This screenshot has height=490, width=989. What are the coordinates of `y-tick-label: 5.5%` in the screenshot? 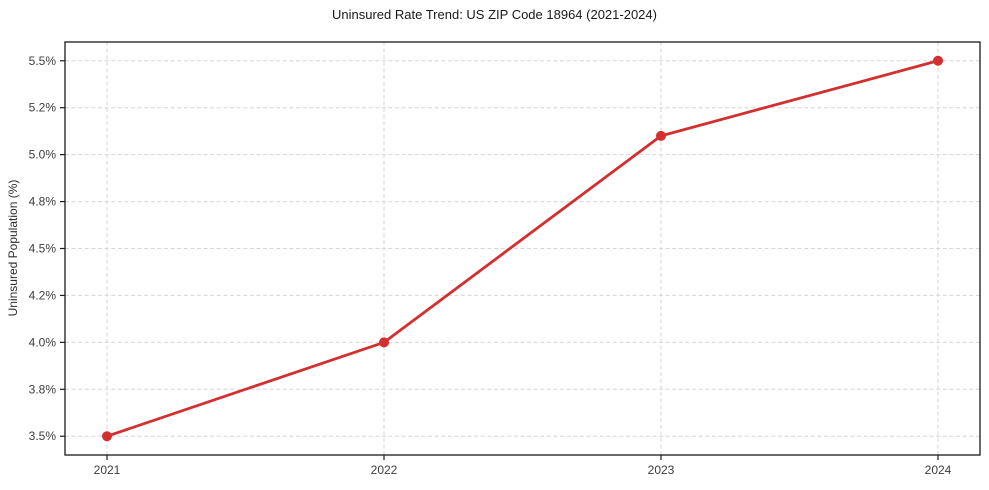 It's located at (43, 61).